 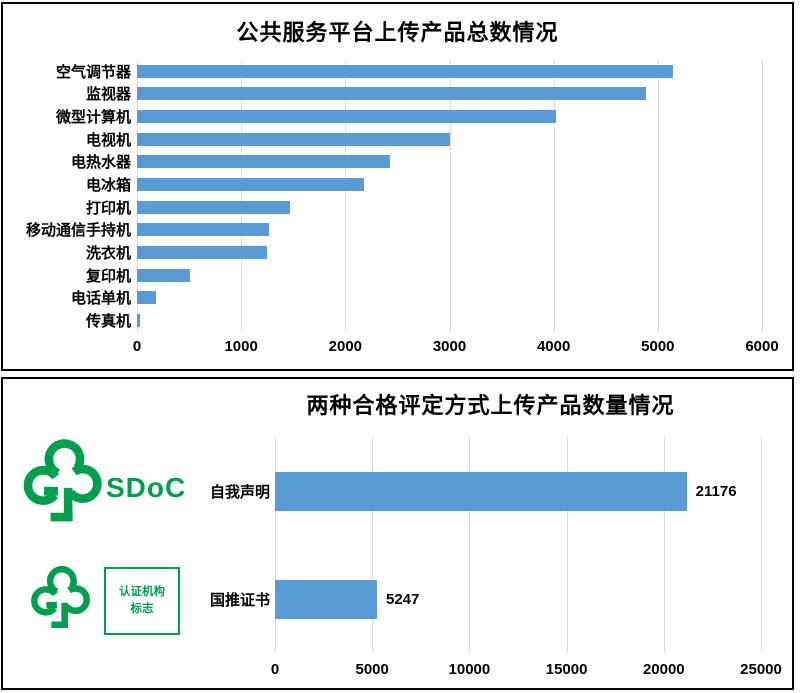 I want to click on category-label: 洗衣机, so click(x=108, y=254).